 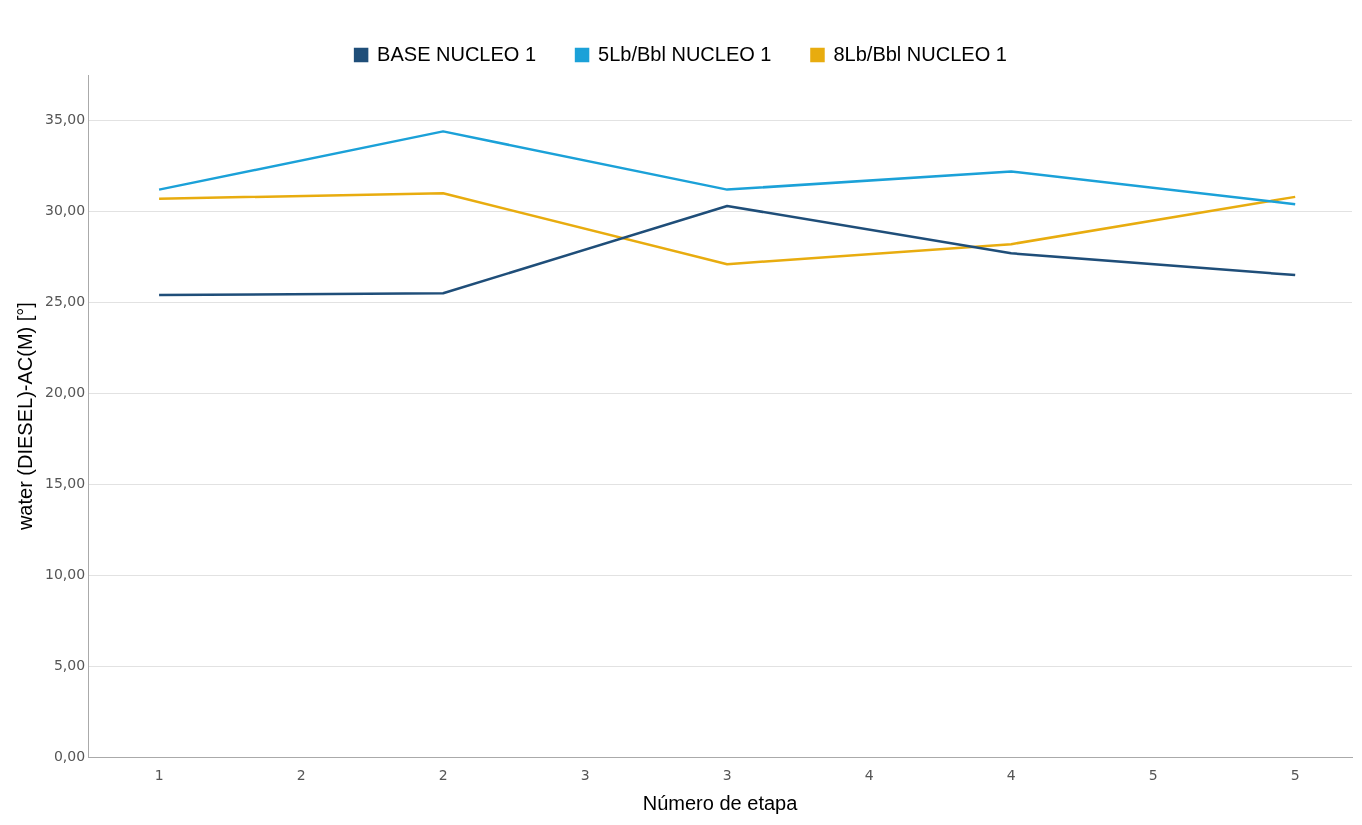 I want to click on legend-label: 8Lb/Bbl NUCLEO 1, so click(x=920, y=53).